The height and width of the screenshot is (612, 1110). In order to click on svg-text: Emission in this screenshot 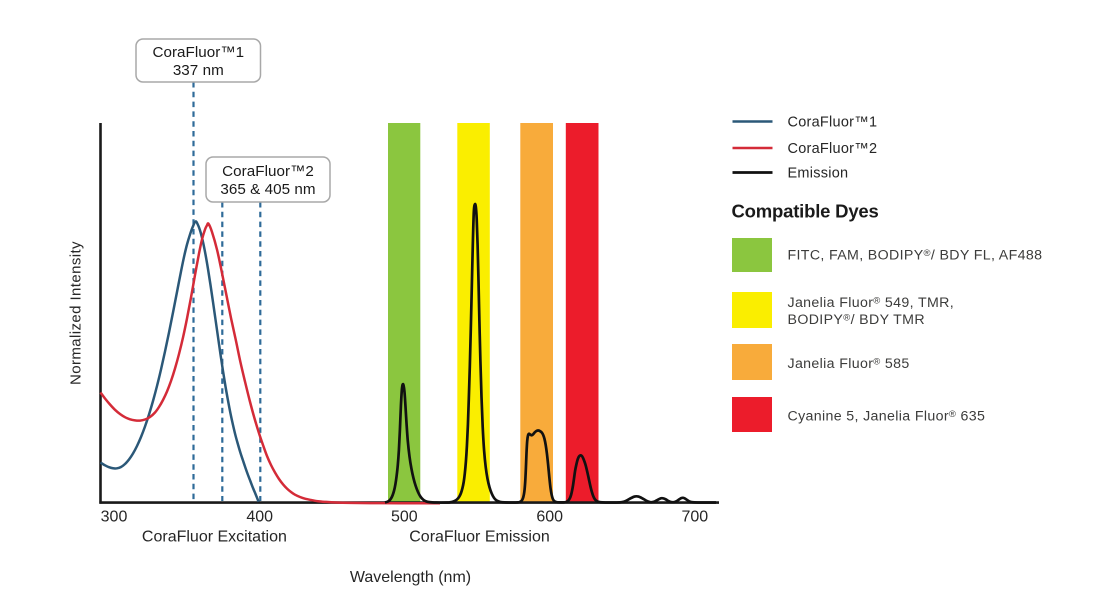, I will do `click(818, 174)`.